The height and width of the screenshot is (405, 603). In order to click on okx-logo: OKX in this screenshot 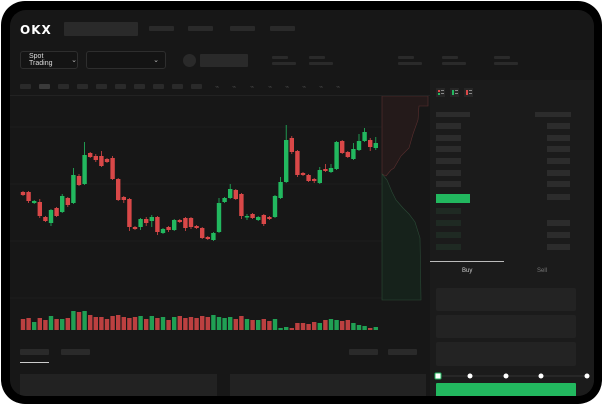, I will do `click(36, 30)`.